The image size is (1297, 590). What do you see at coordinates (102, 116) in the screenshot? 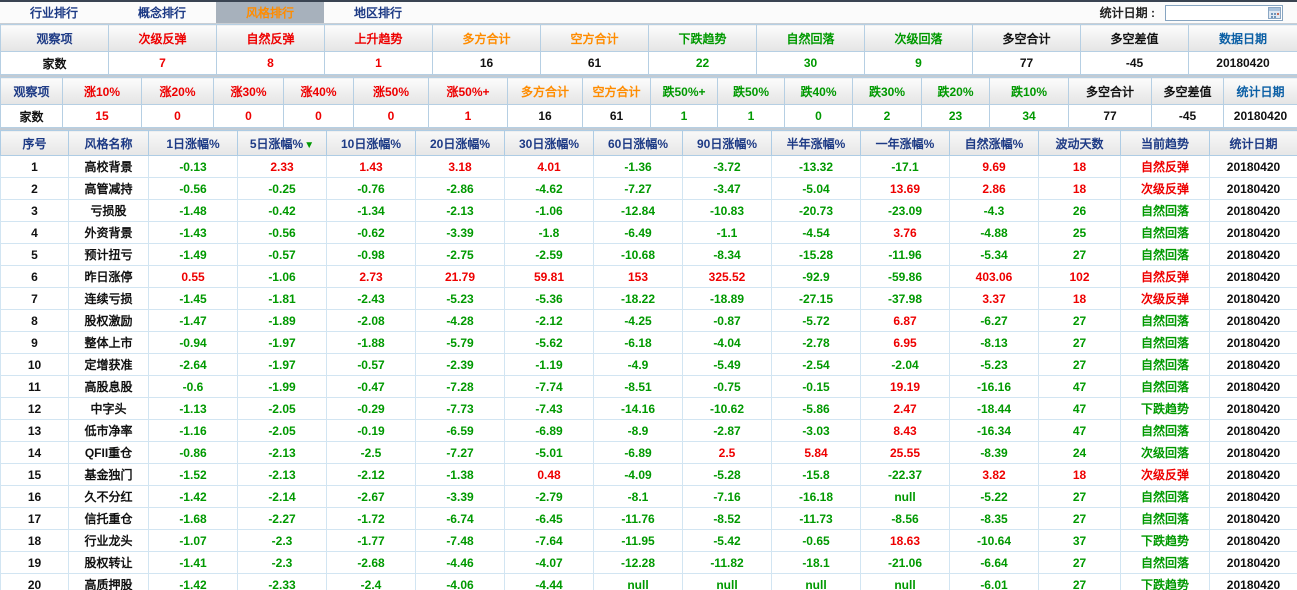
I see `summary2-count-cell: 15` at bounding box center [102, 116].